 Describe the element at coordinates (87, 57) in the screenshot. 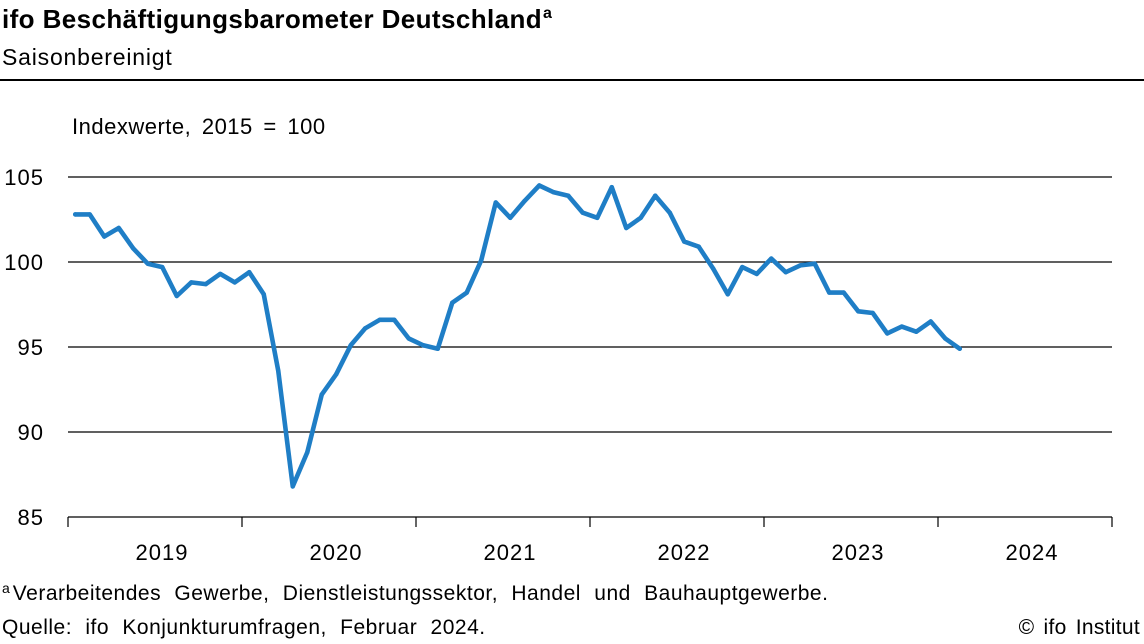

I see `chart-subtitle: Saisonbereinigt` at that location.